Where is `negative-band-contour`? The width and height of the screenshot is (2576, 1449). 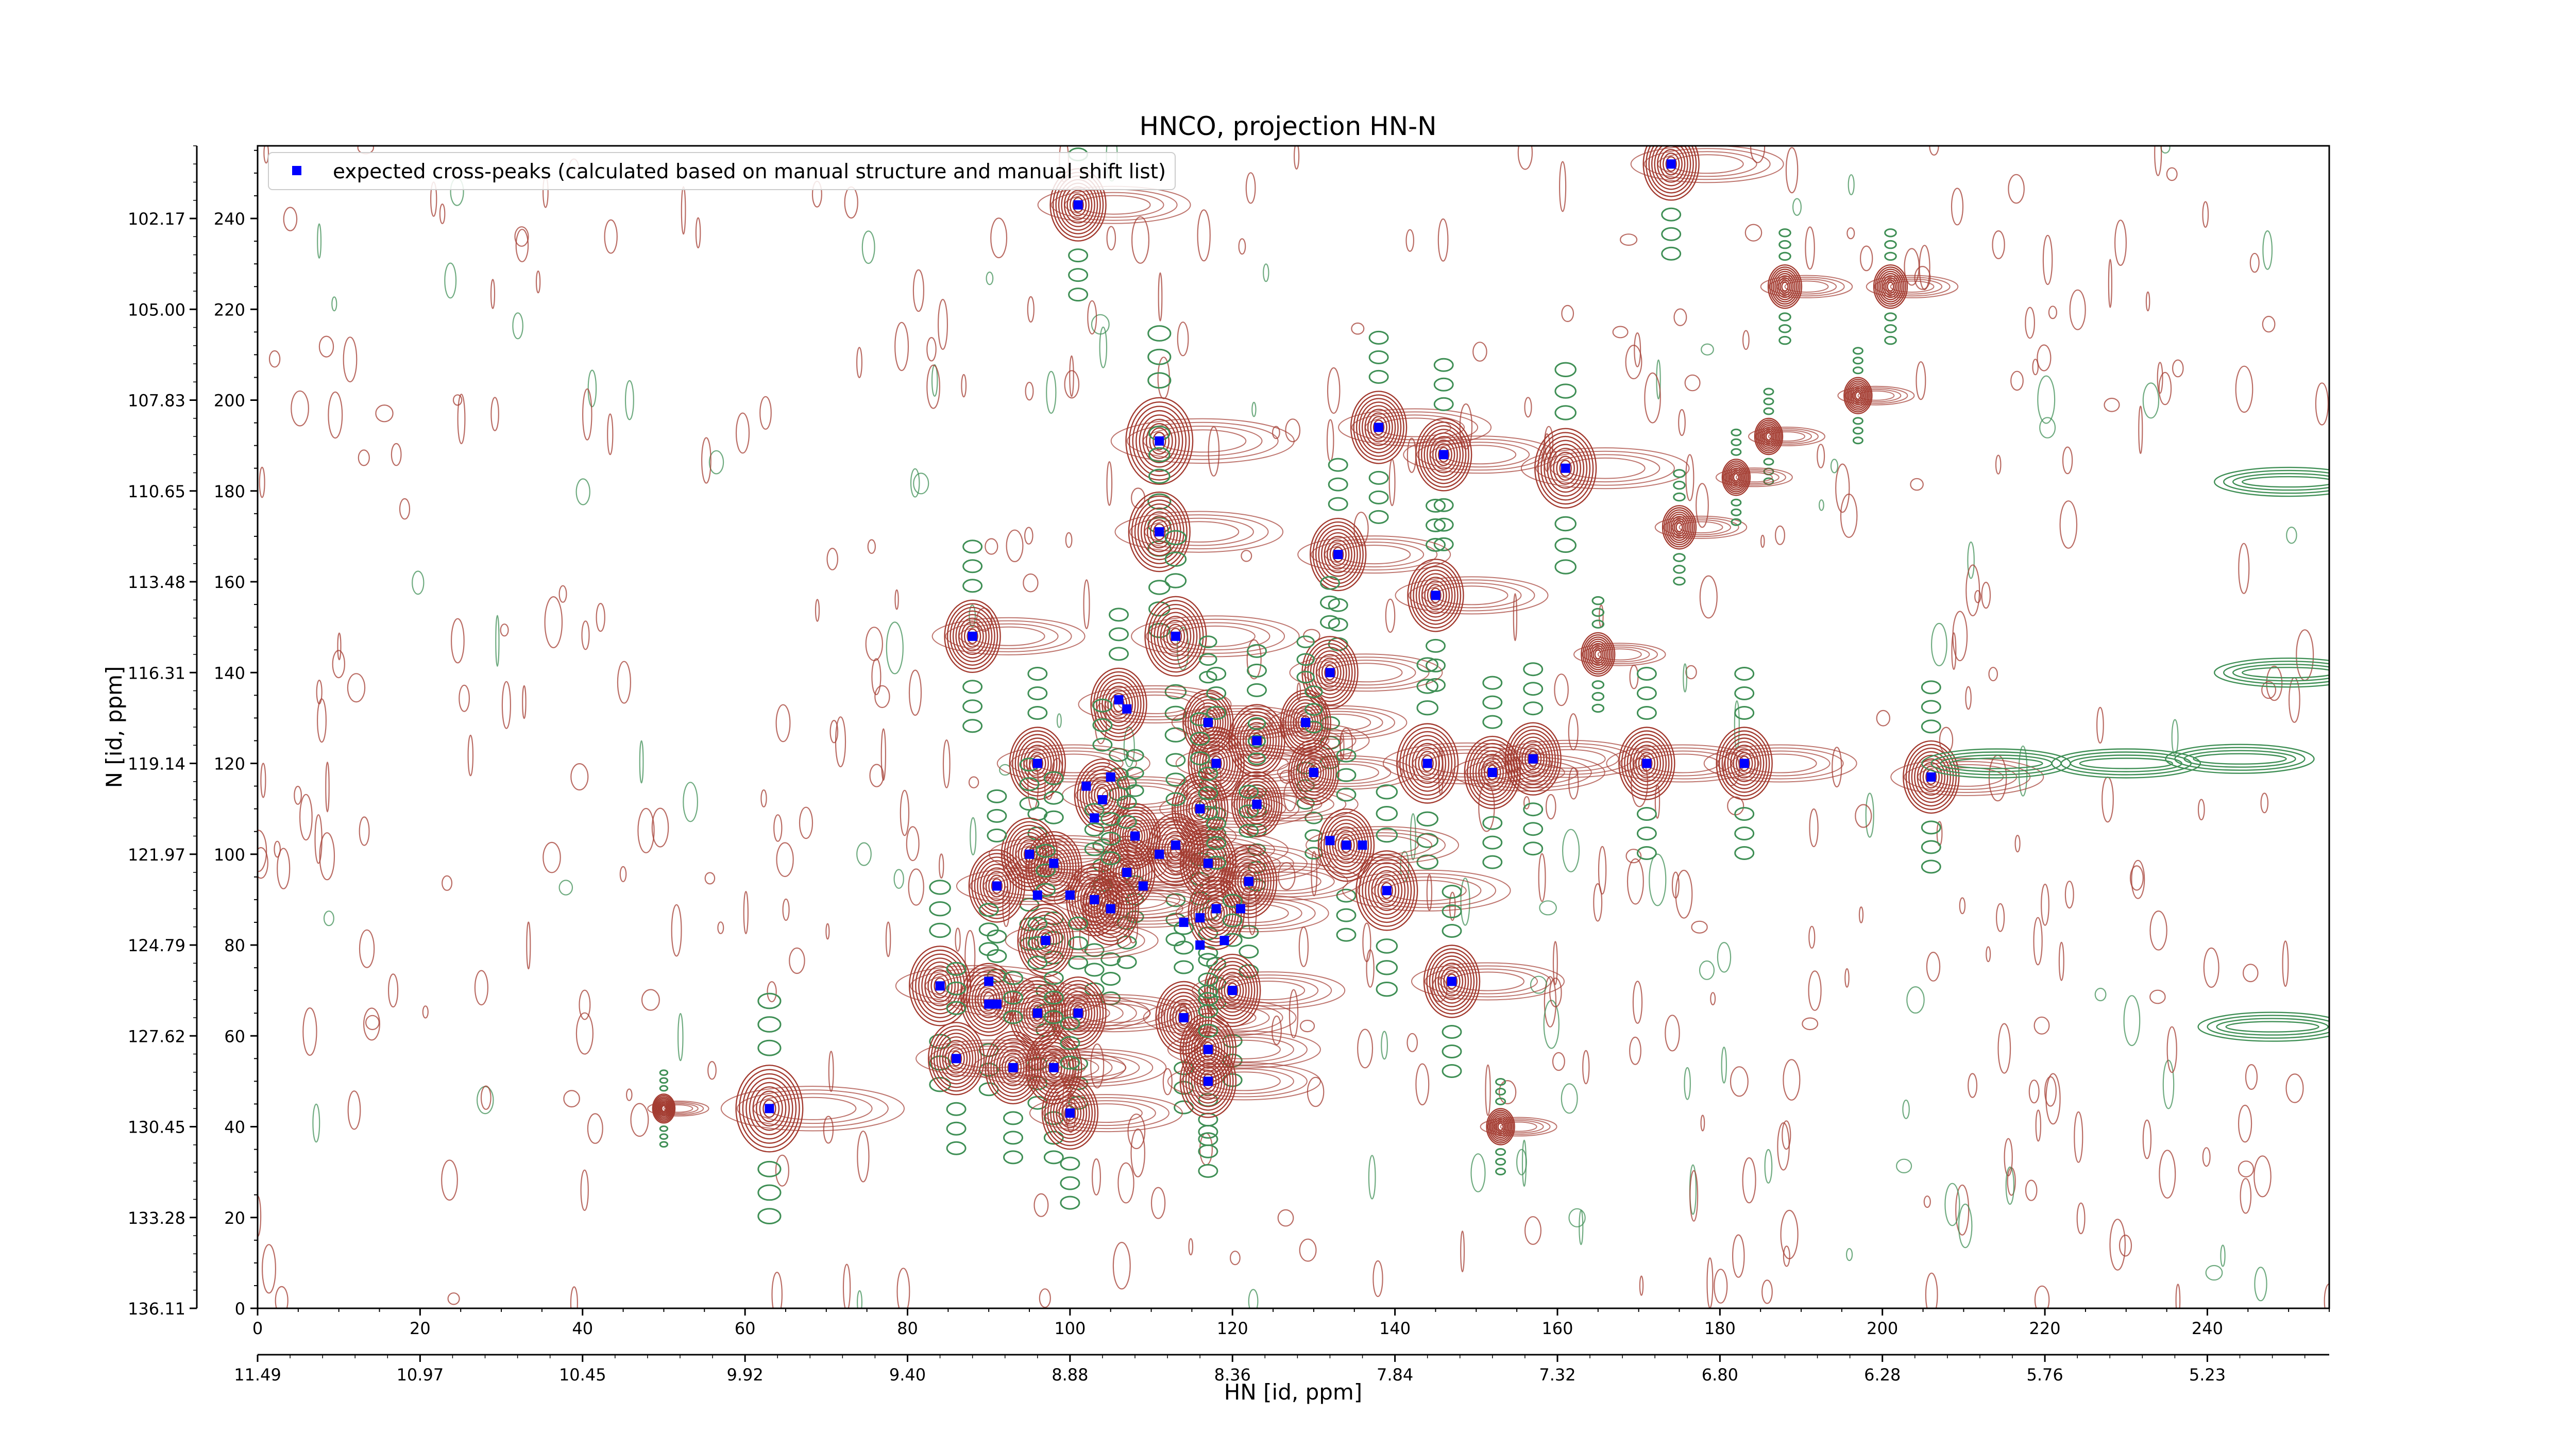 negative-band-contour is located at coordinates (1996, 763).